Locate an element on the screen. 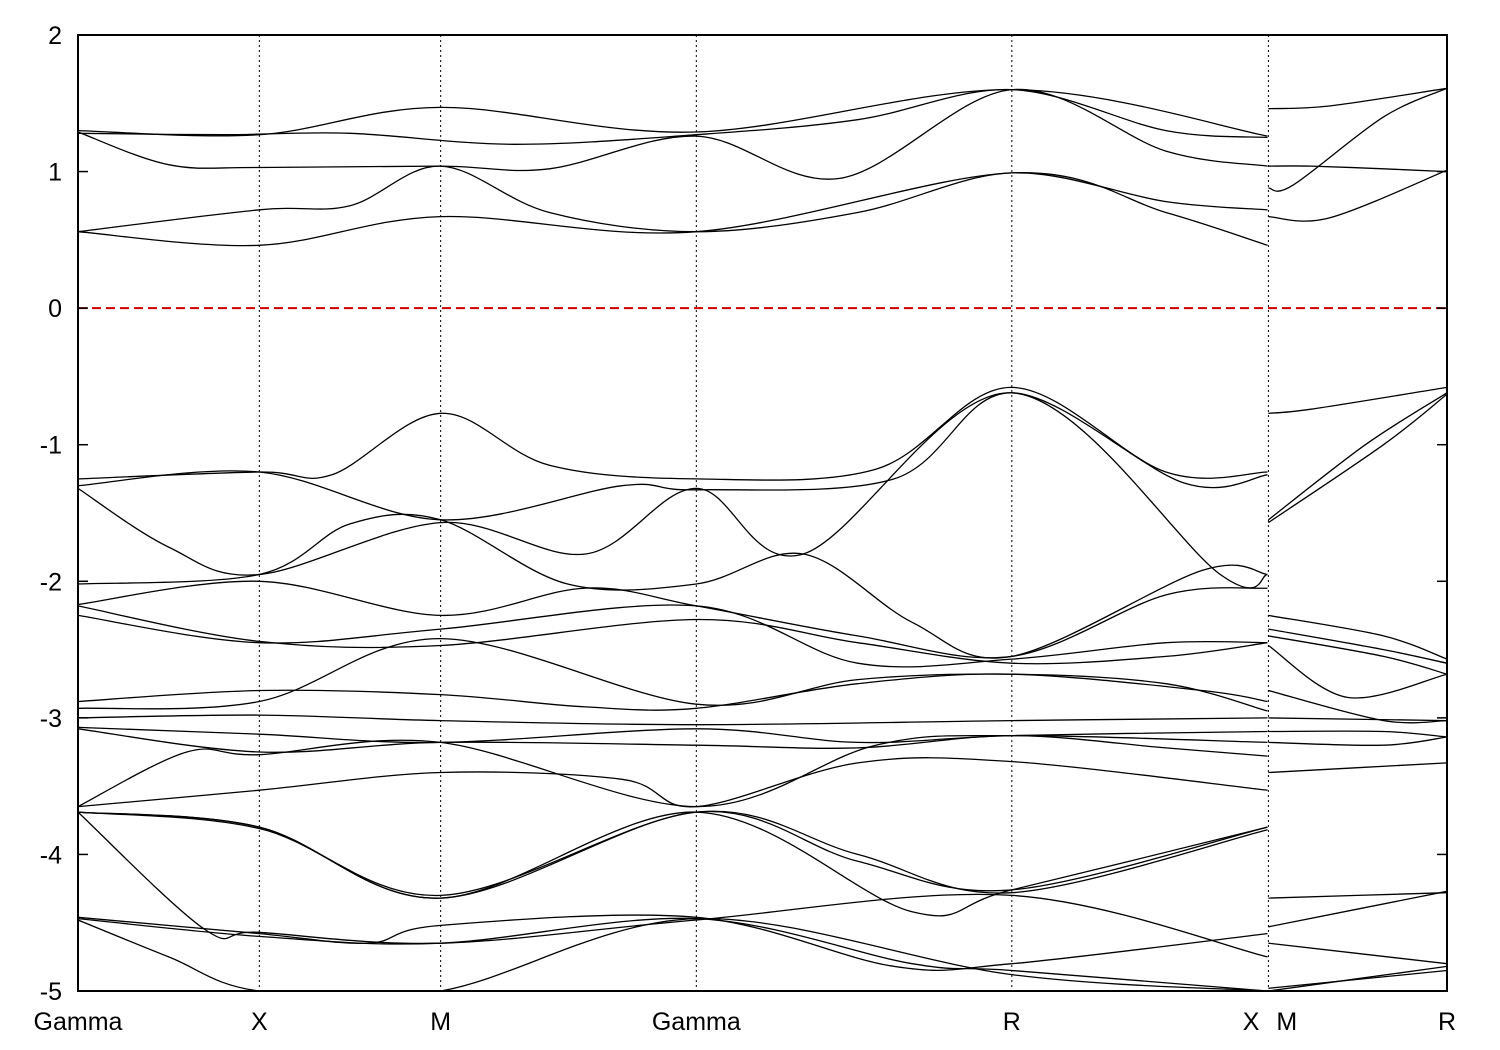 The width and height of the screenshot is (1500, 1050). y-tick-label: -4 is located at coordinates (51, 855).